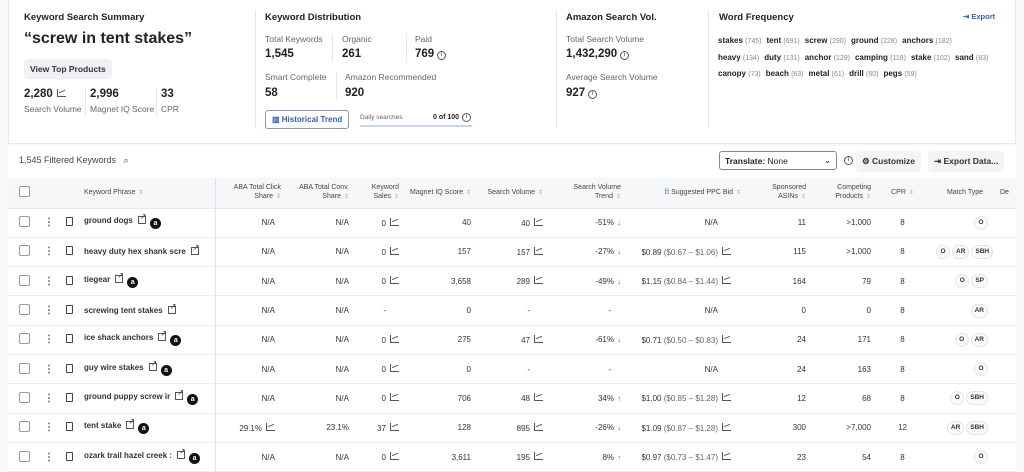 Image resolution: width=1024 pixels, height=472 pixels. I want to click on col-sponsored-asins: Sponsored ASINs ⇕, so click(777, 193).